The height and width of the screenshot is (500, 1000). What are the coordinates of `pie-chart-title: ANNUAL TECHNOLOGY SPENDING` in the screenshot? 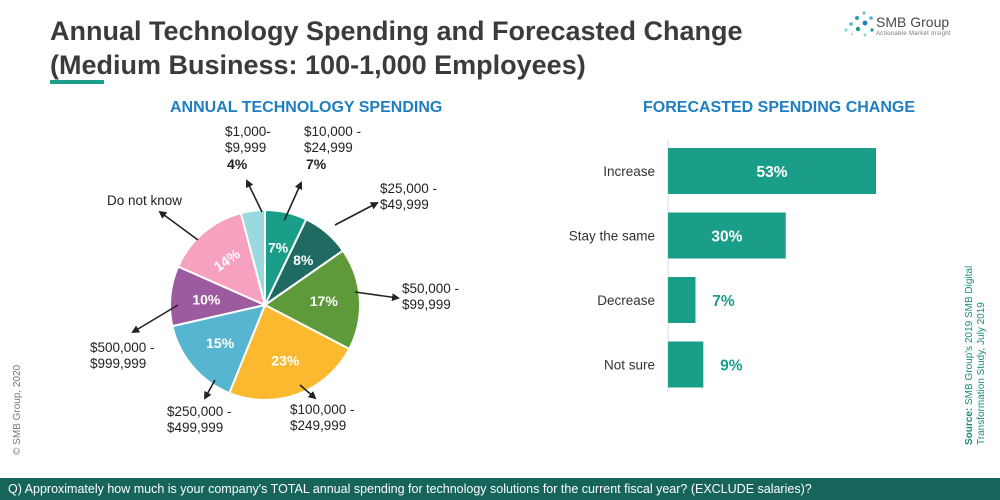 It's located at (306, 107).